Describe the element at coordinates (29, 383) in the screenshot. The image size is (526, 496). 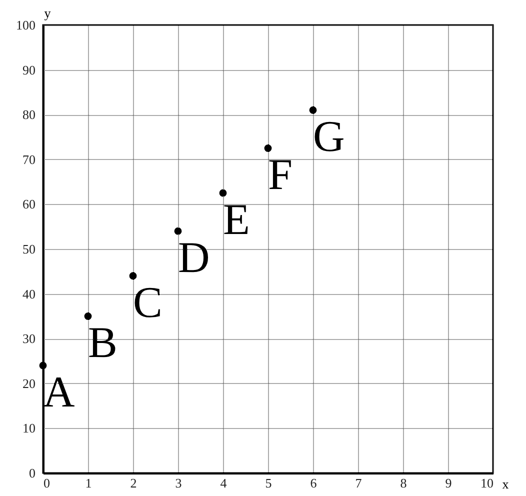
I see `y-tick-label: 20` at that location.